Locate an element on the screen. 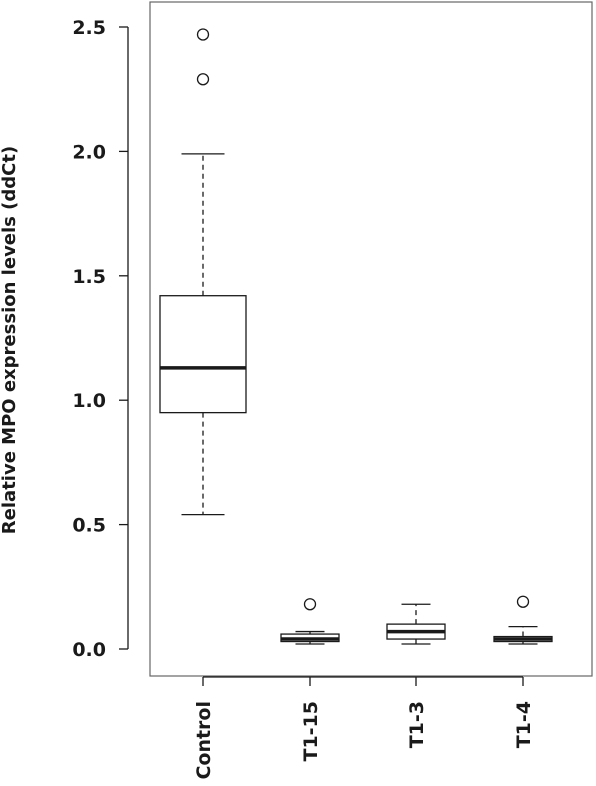  y-tick-label: 1.5 is located at coordinates (89, 277).